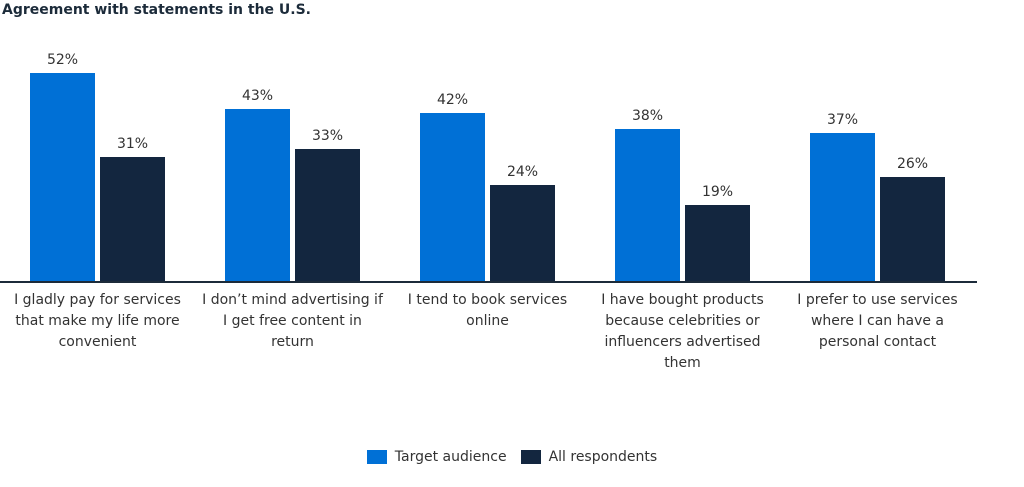  I want to click on data-label-all-respondents-2: 33%, so click(327, 136).